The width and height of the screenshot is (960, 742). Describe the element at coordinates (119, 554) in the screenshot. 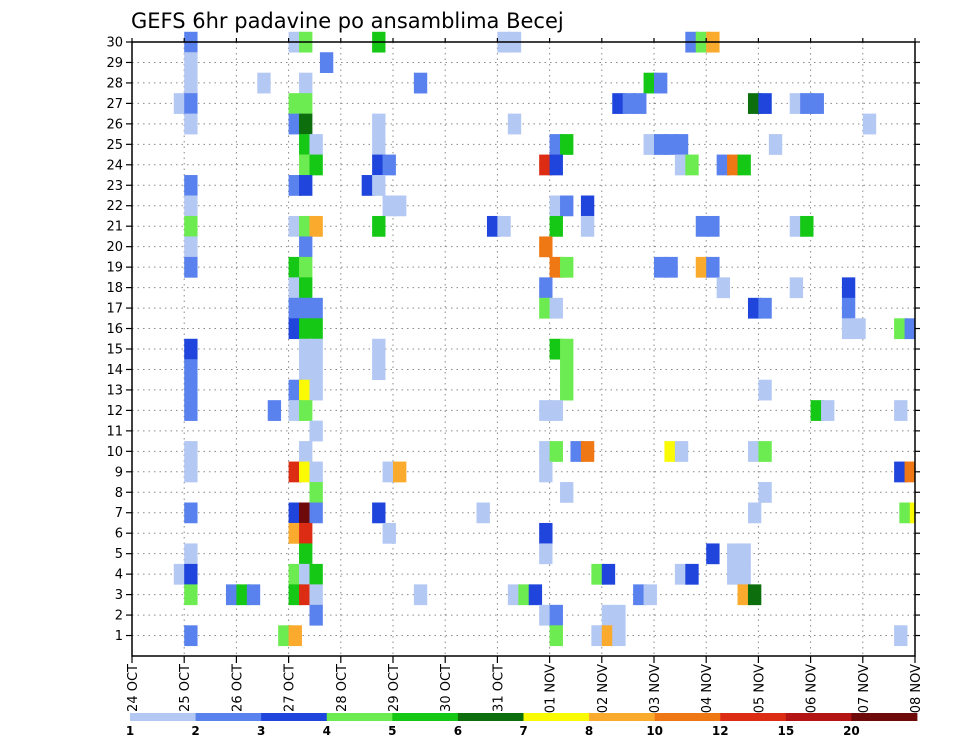

I see `y-tick-label: 5` at that location.